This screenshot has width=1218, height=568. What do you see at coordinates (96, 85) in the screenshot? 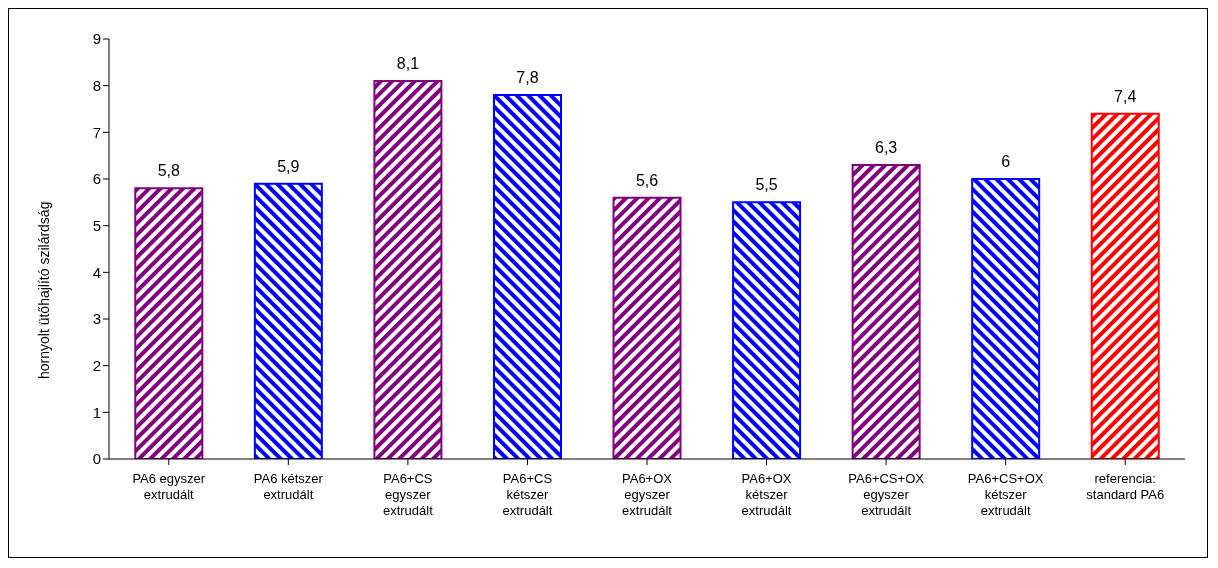
I see `y-tick-label: 8` at bounding box center [96, 85].